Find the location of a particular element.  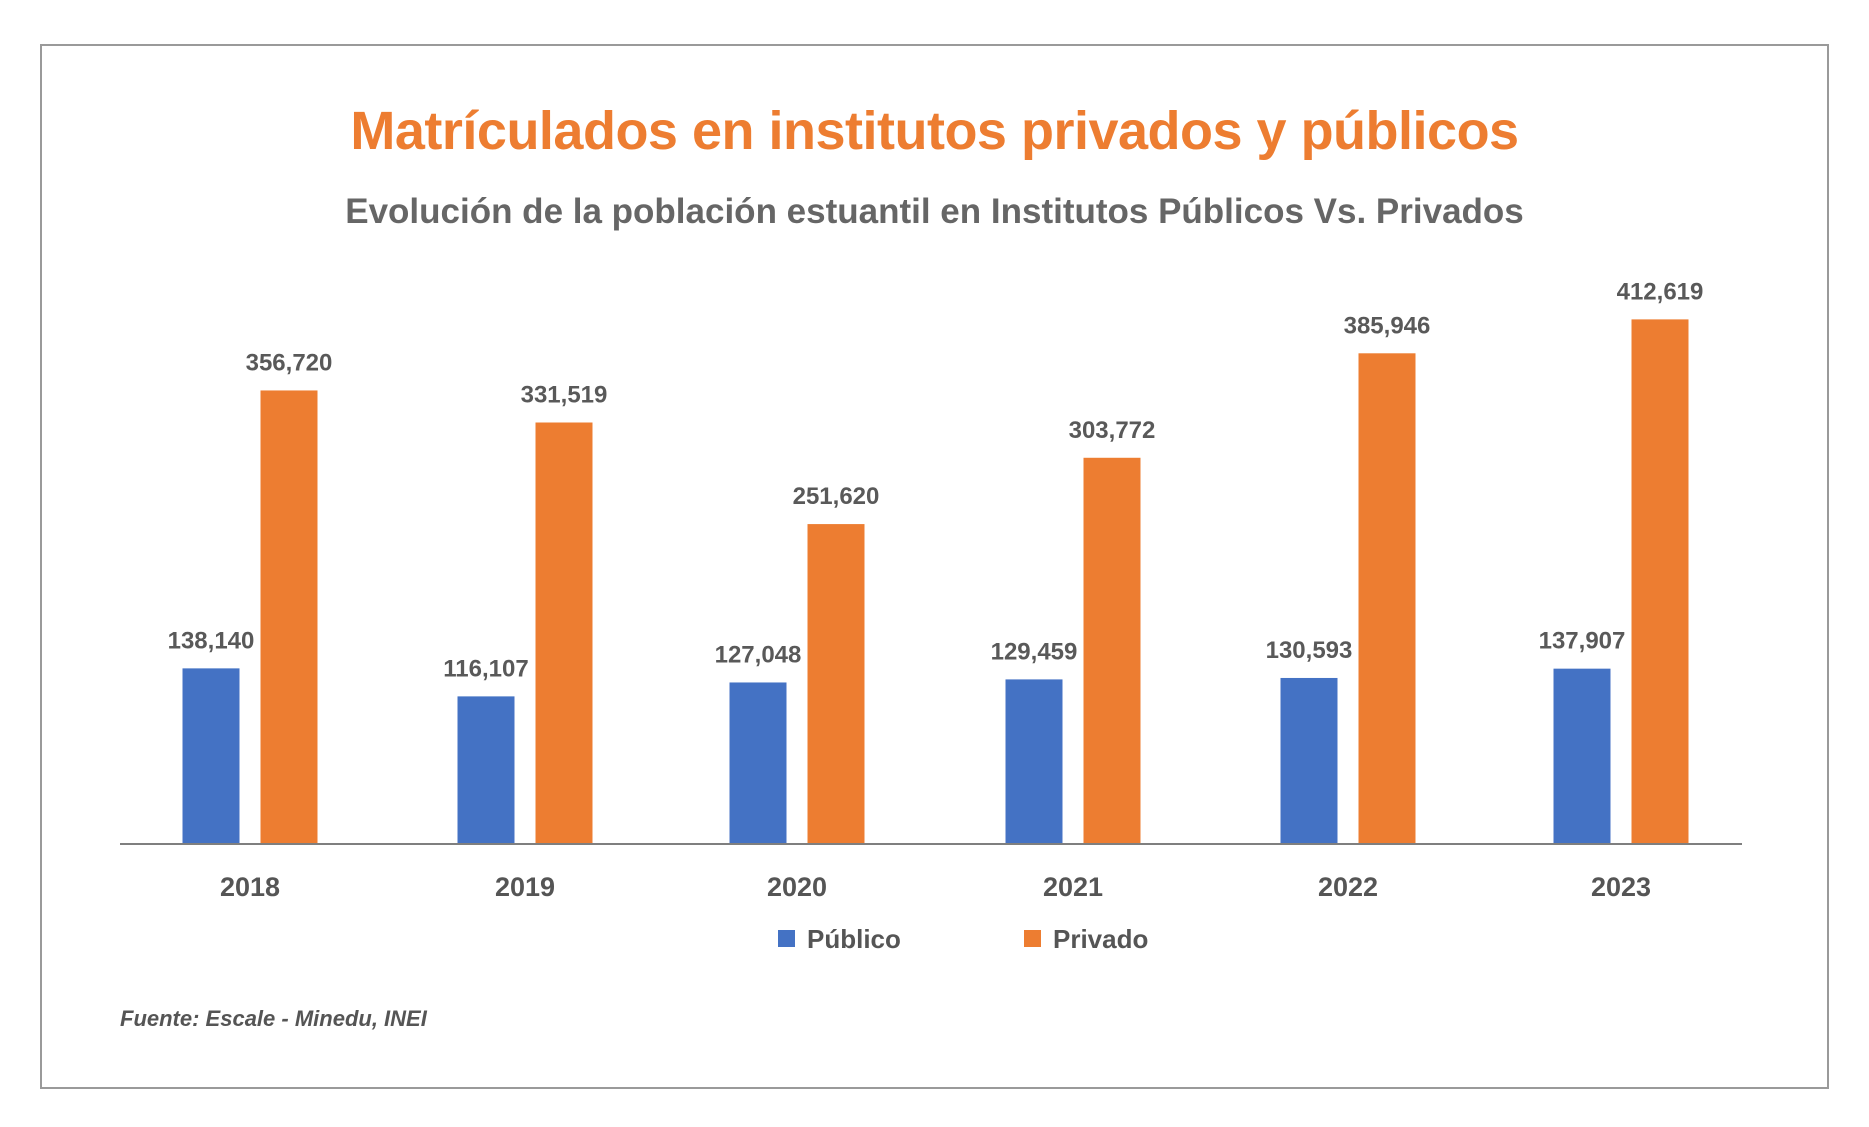

bar-privado-2020 is located at coordinates (836, 684).